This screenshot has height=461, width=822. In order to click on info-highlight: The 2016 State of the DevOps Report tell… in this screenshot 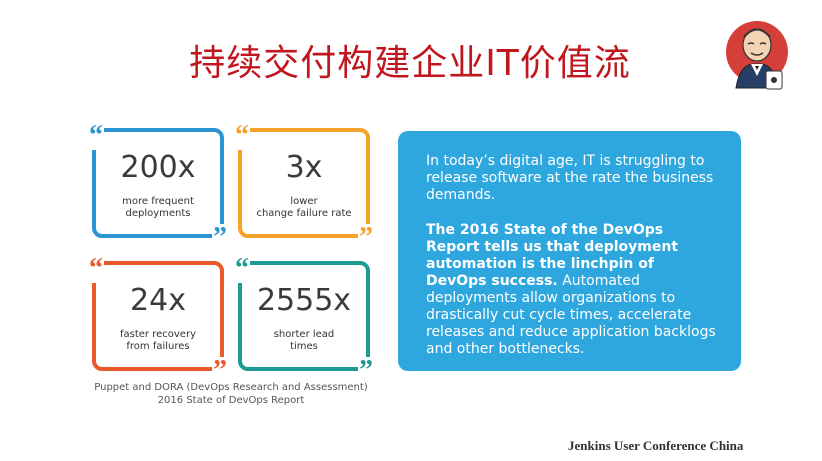, I will do `click(552, 255)`.